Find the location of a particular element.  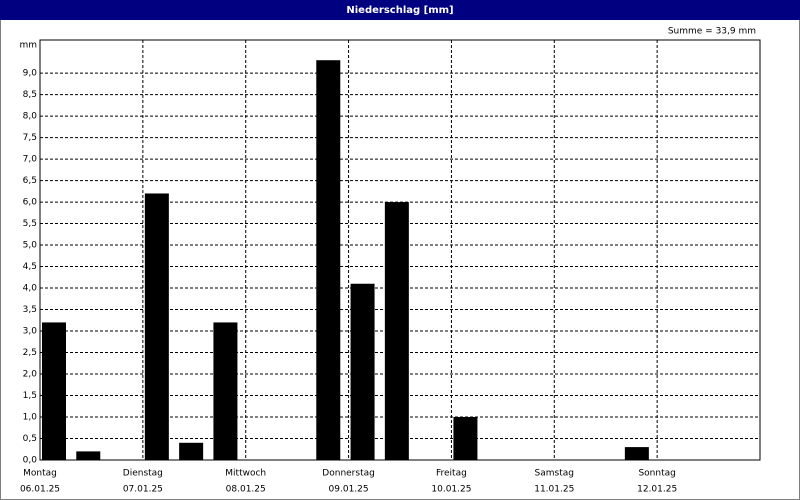

y-tick-label: 3,0 is located at coordinates (30, 332).